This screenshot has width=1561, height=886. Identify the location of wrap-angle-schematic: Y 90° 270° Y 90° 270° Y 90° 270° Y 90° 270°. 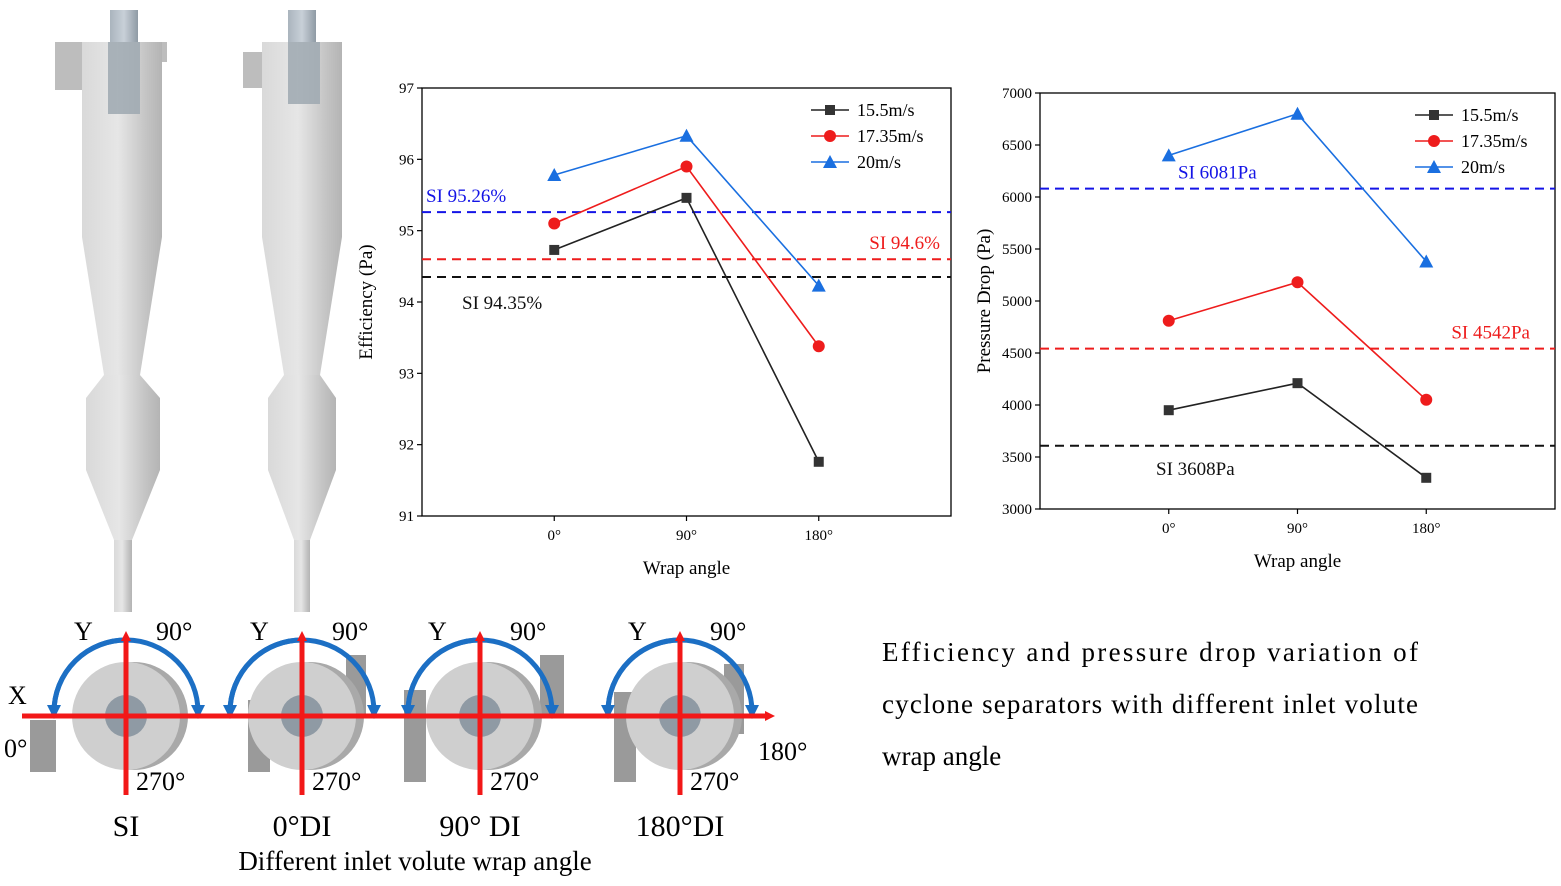
(398, 706).